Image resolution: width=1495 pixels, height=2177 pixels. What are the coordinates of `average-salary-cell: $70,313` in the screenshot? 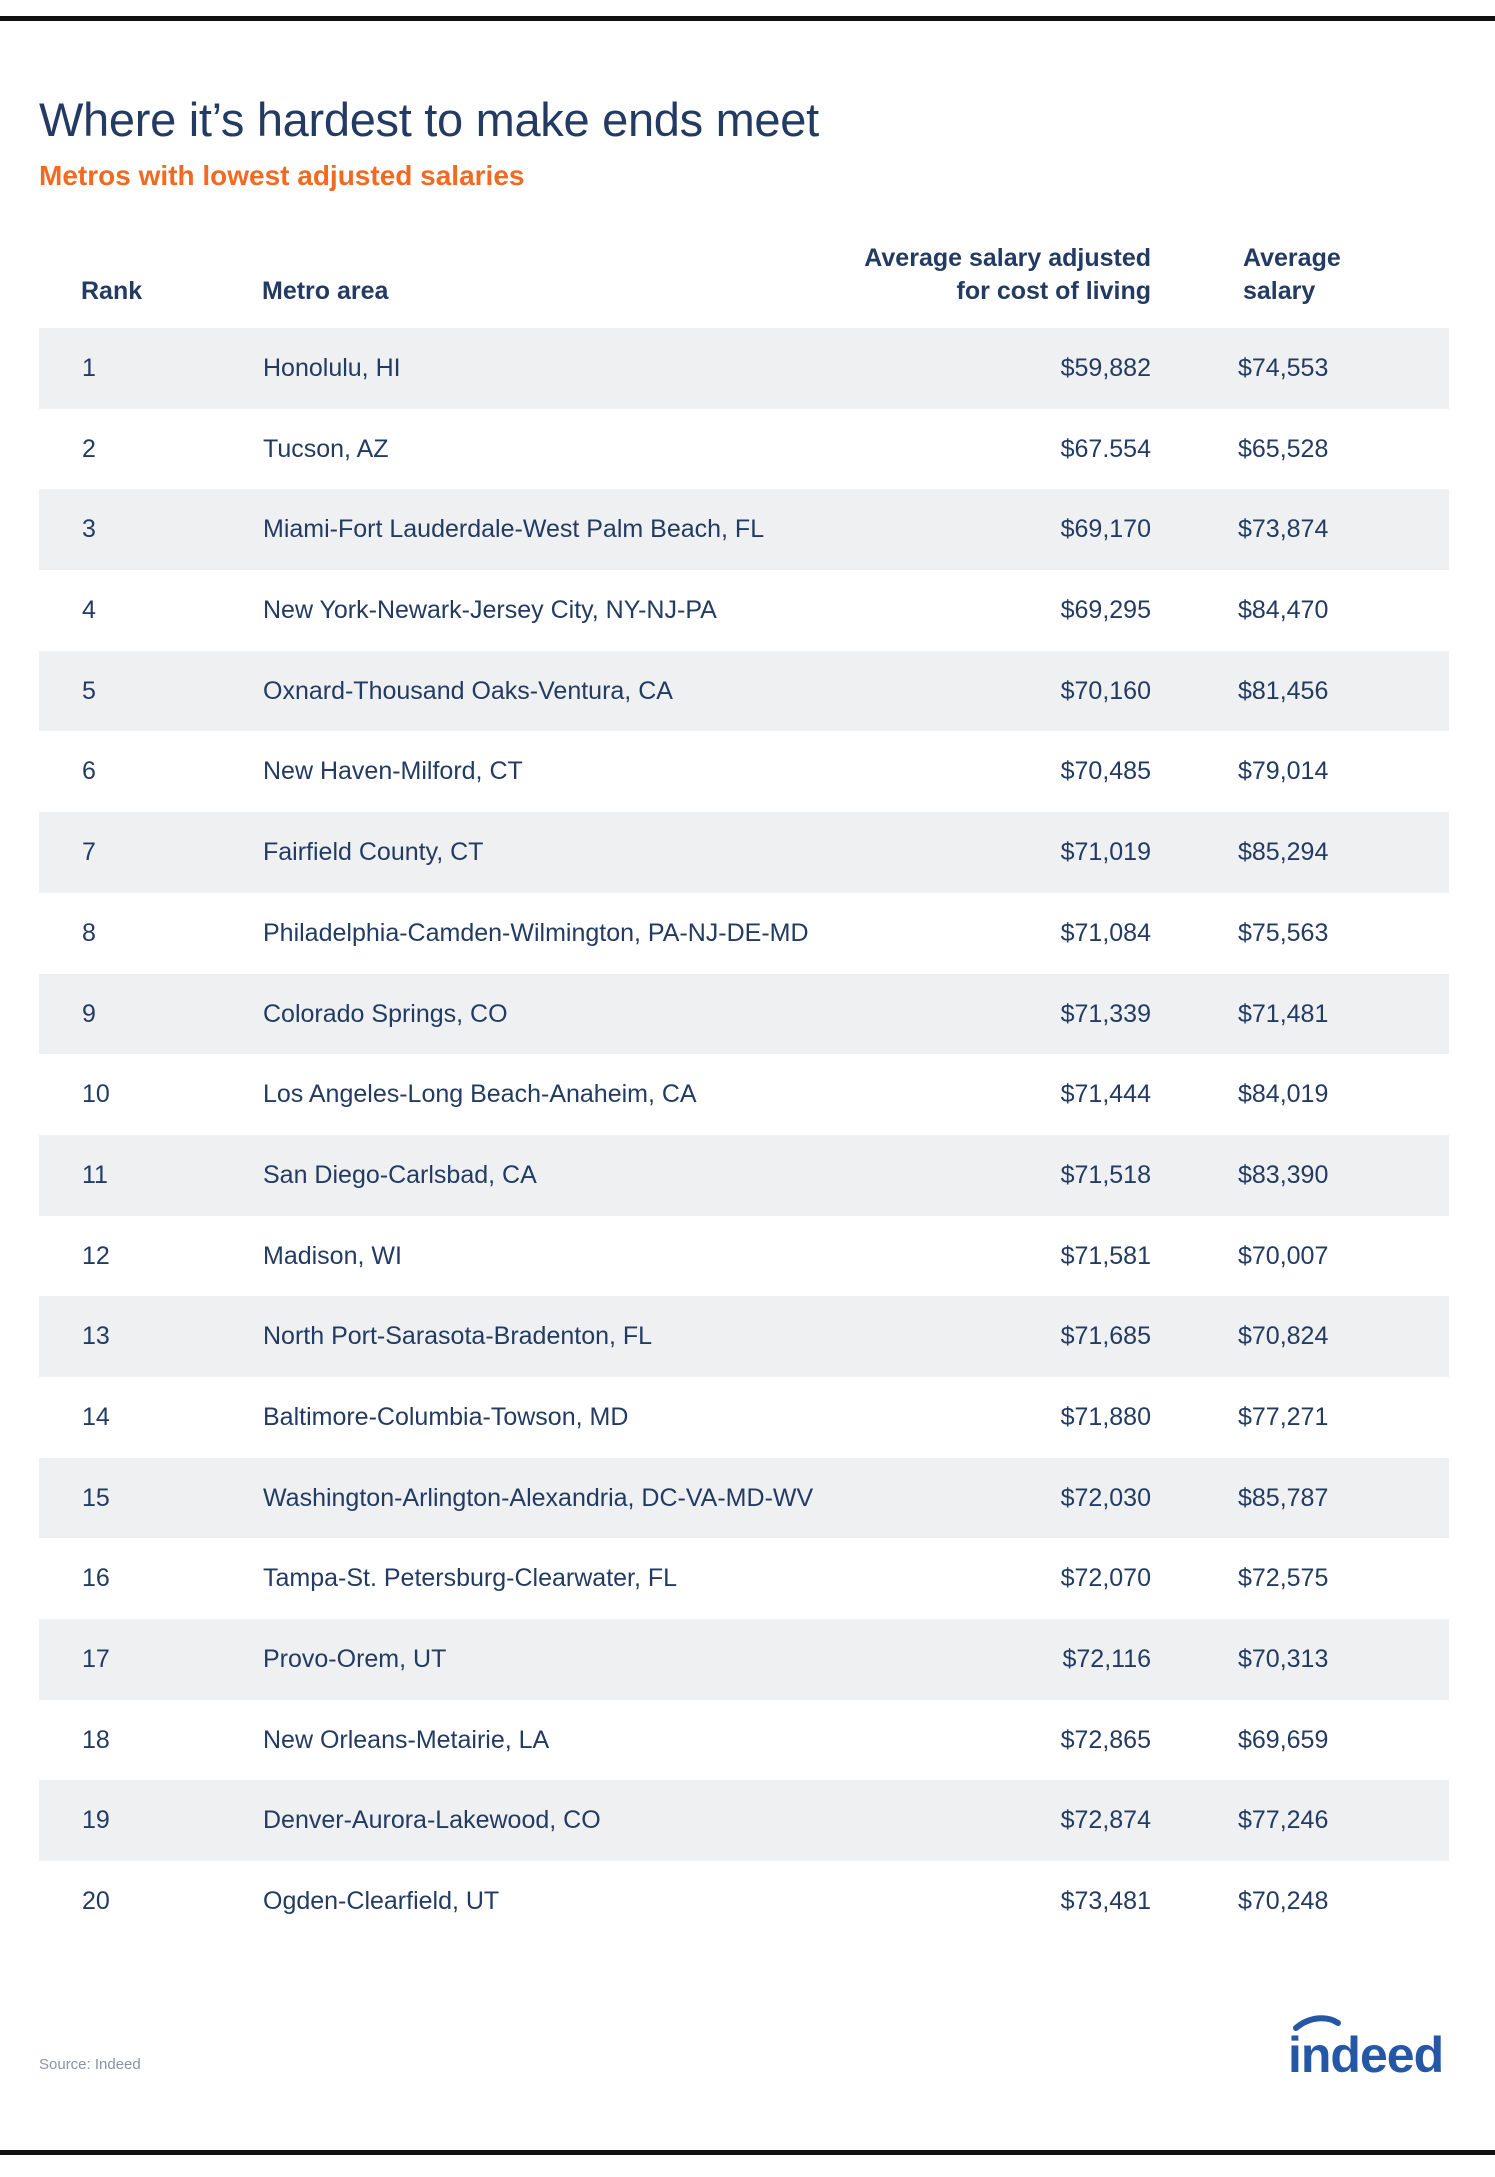 It's located at (1283, 1659).